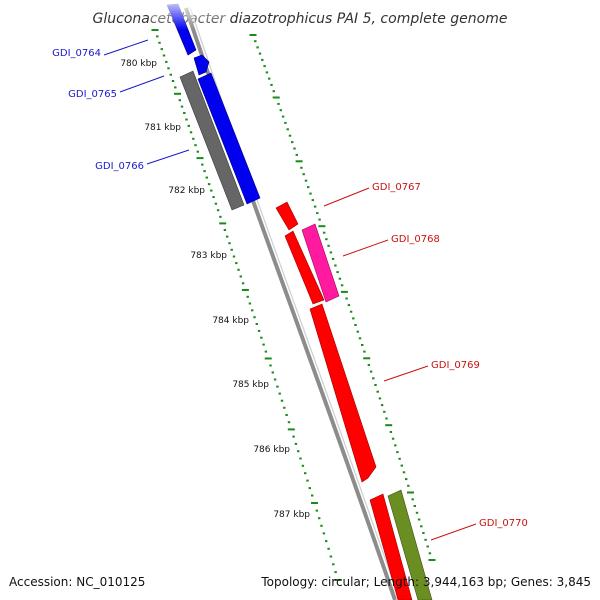 The height and width of the screenshot is (600, 600). I want to click on gene-red-b, so click(304, 267).